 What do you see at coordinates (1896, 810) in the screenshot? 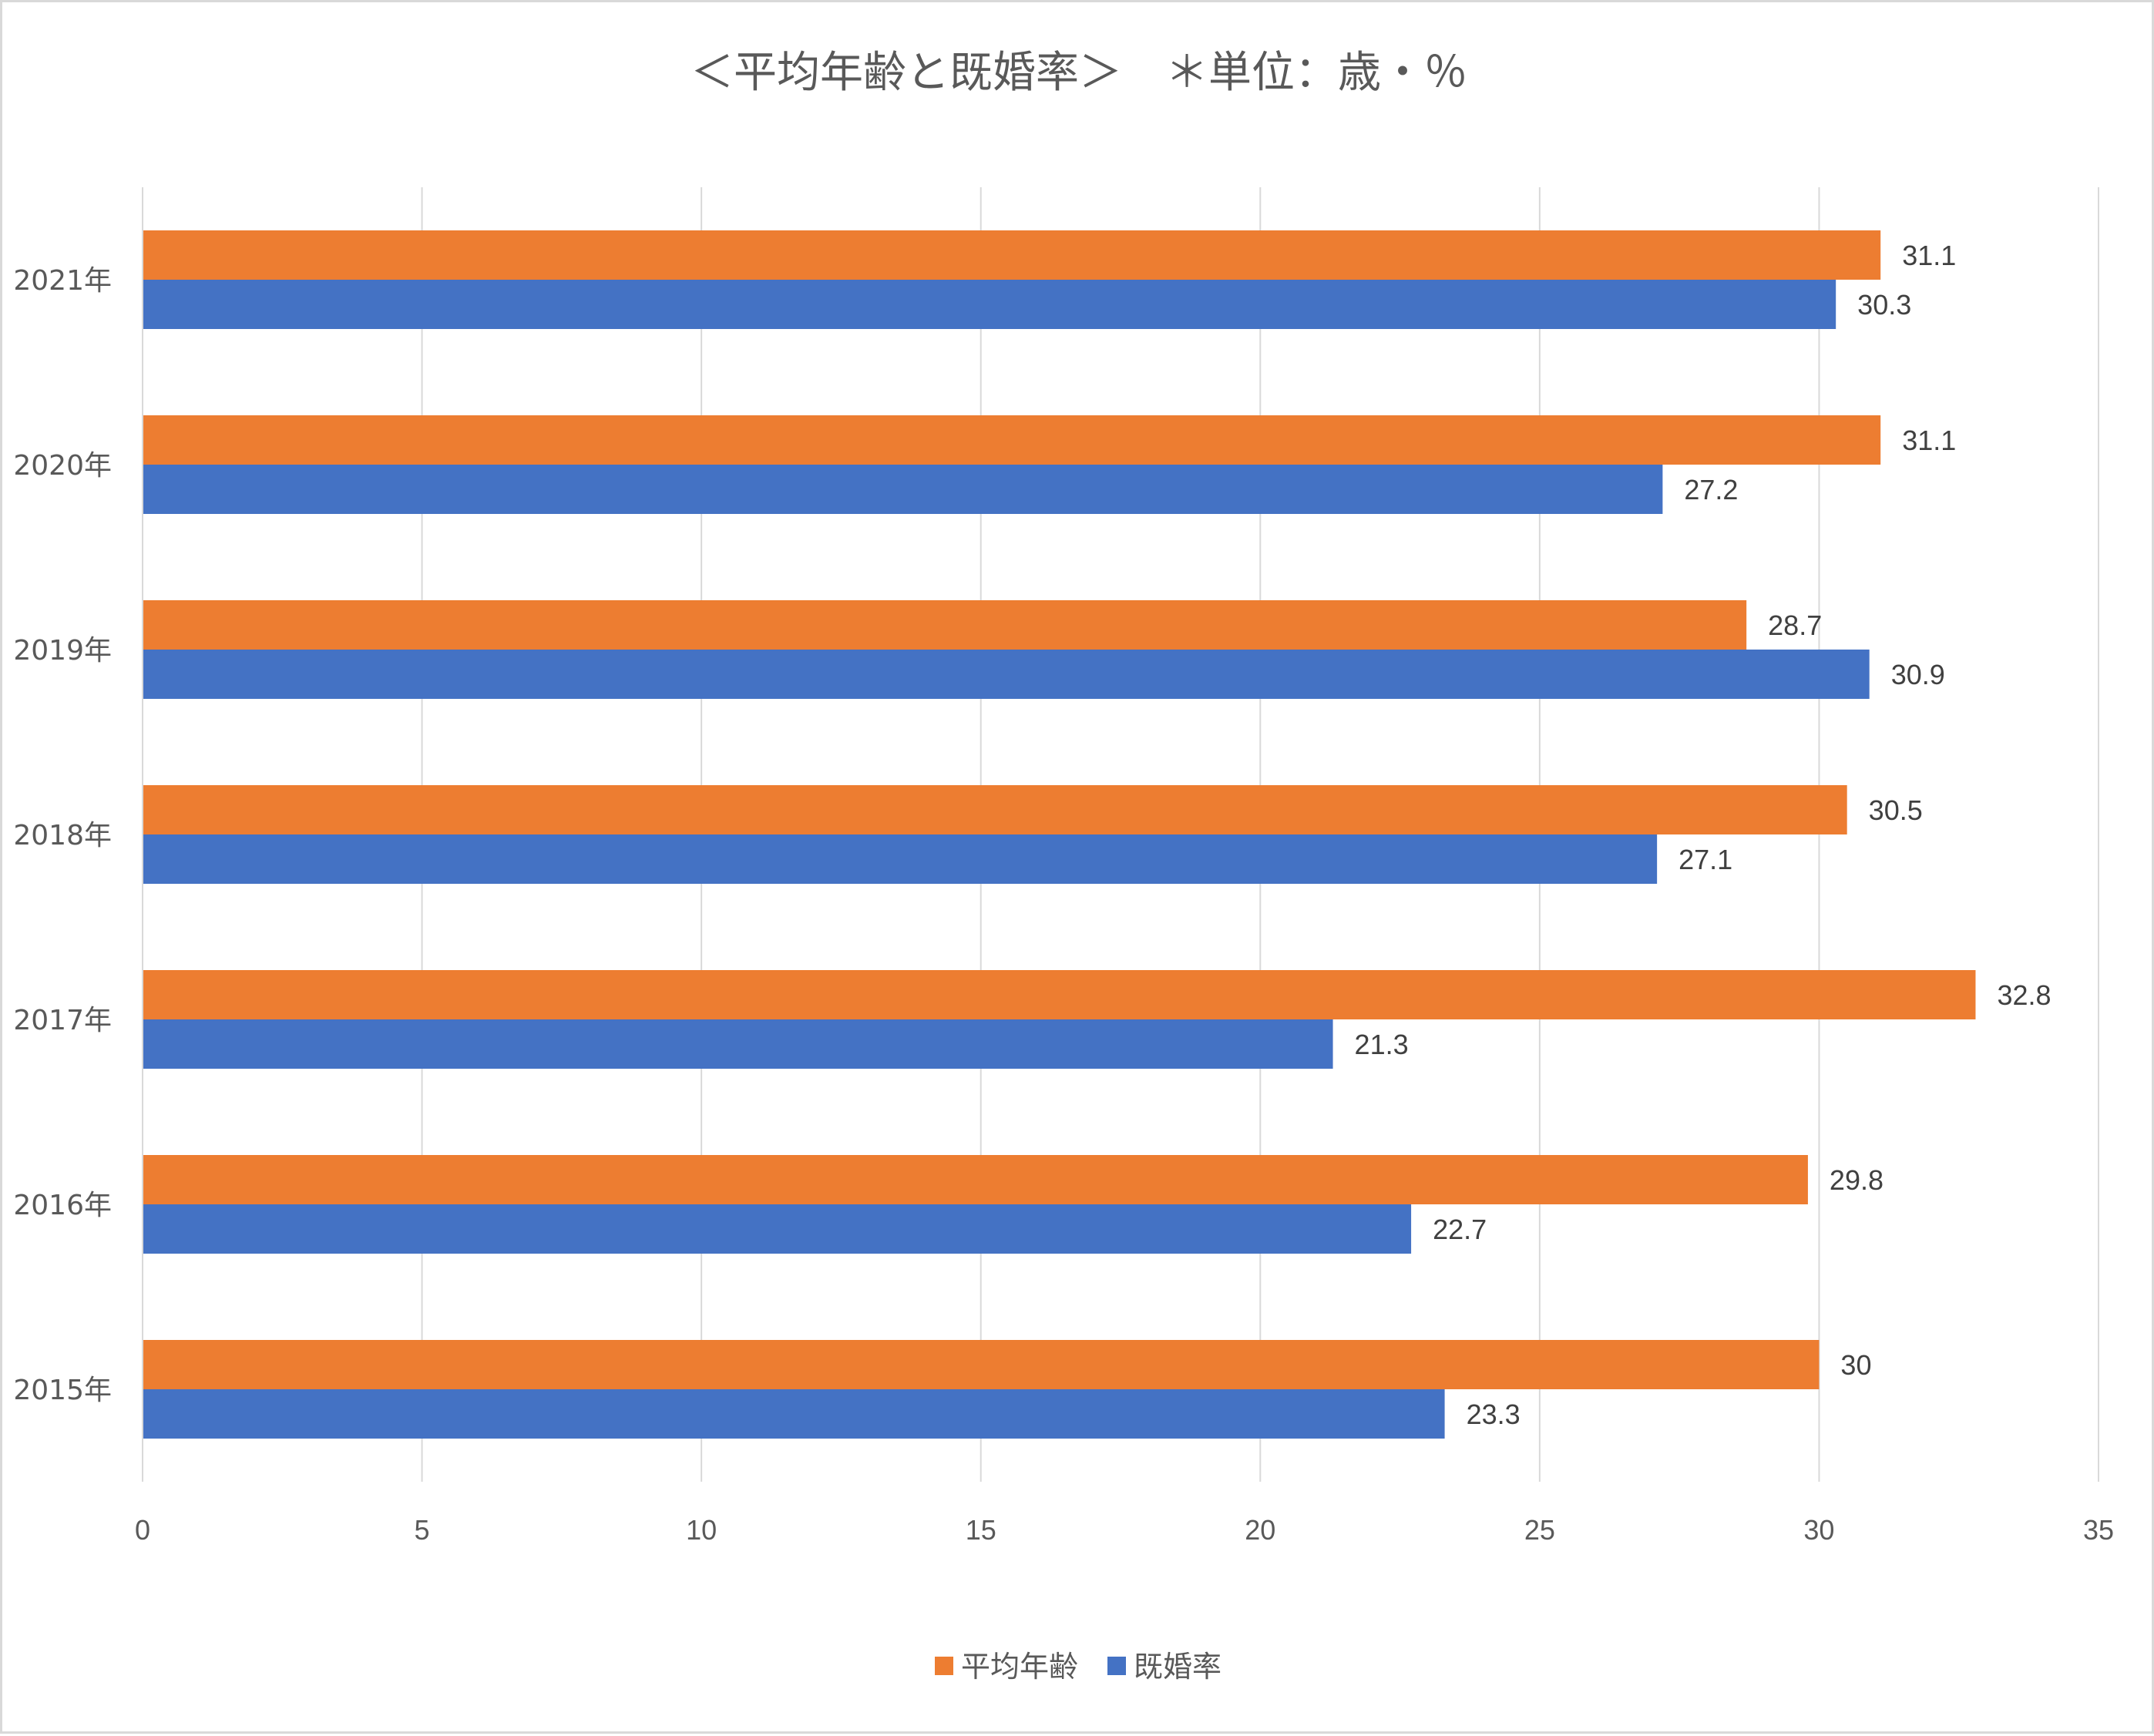
I see `data-label: 30.5` at bounding box center [1896, 810].